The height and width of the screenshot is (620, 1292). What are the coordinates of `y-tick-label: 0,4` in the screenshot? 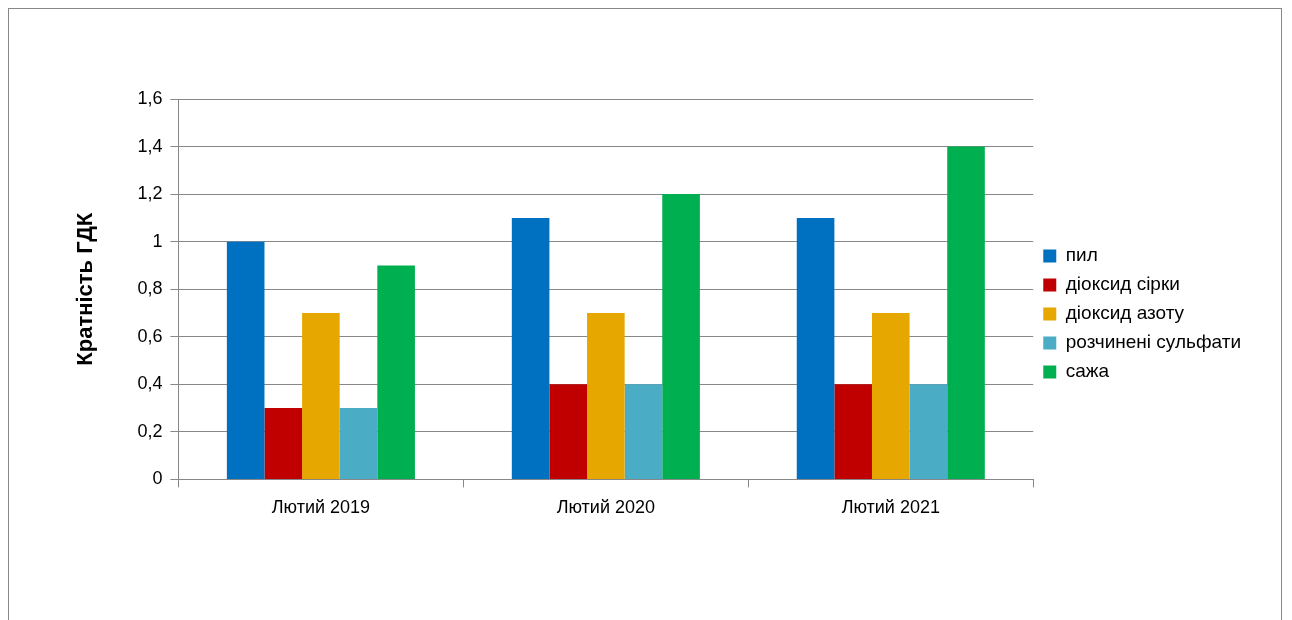 It's located at (150, 383).